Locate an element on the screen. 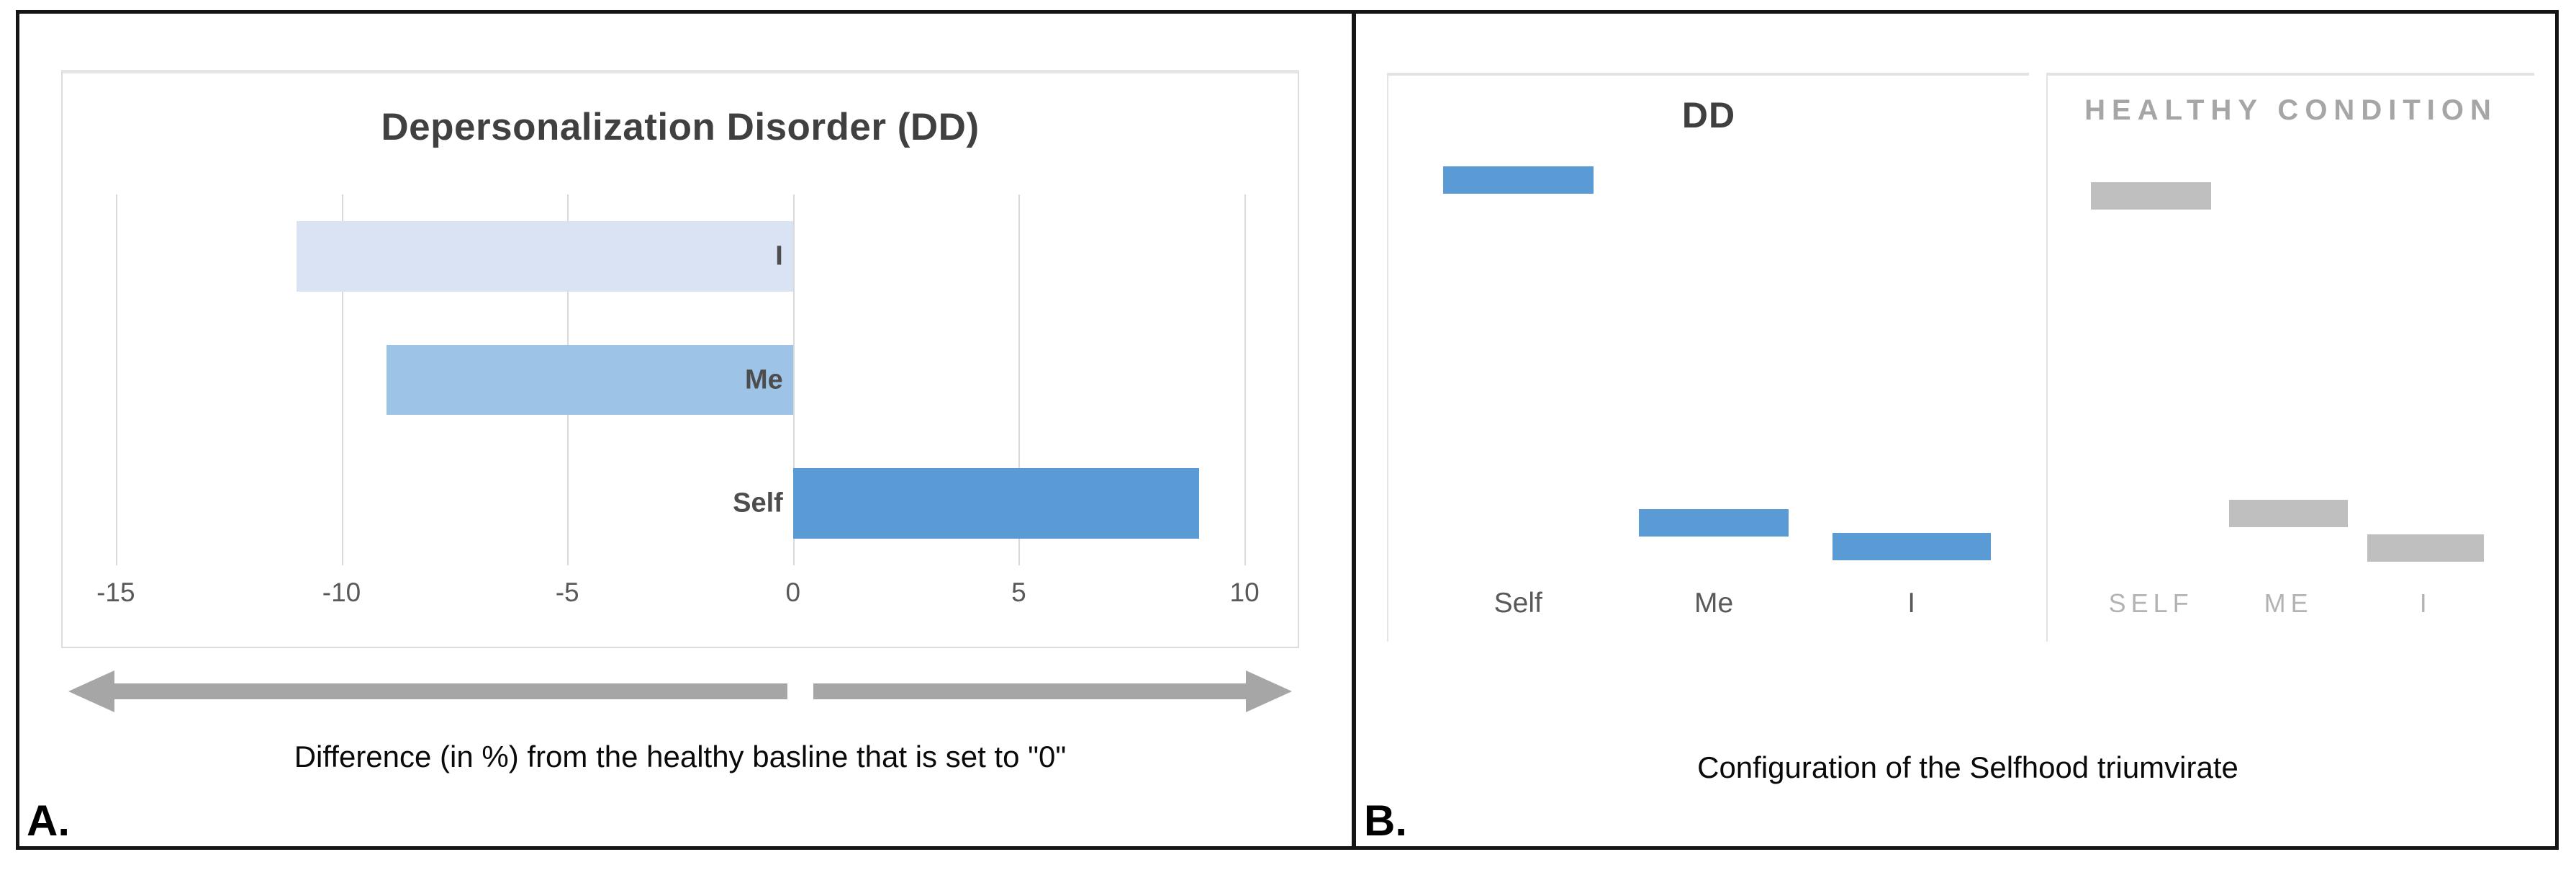 Image resolution: width=2576 pixels, height=875 pixels. x-tick-label: 5 is located at coordinates (1019, 592).